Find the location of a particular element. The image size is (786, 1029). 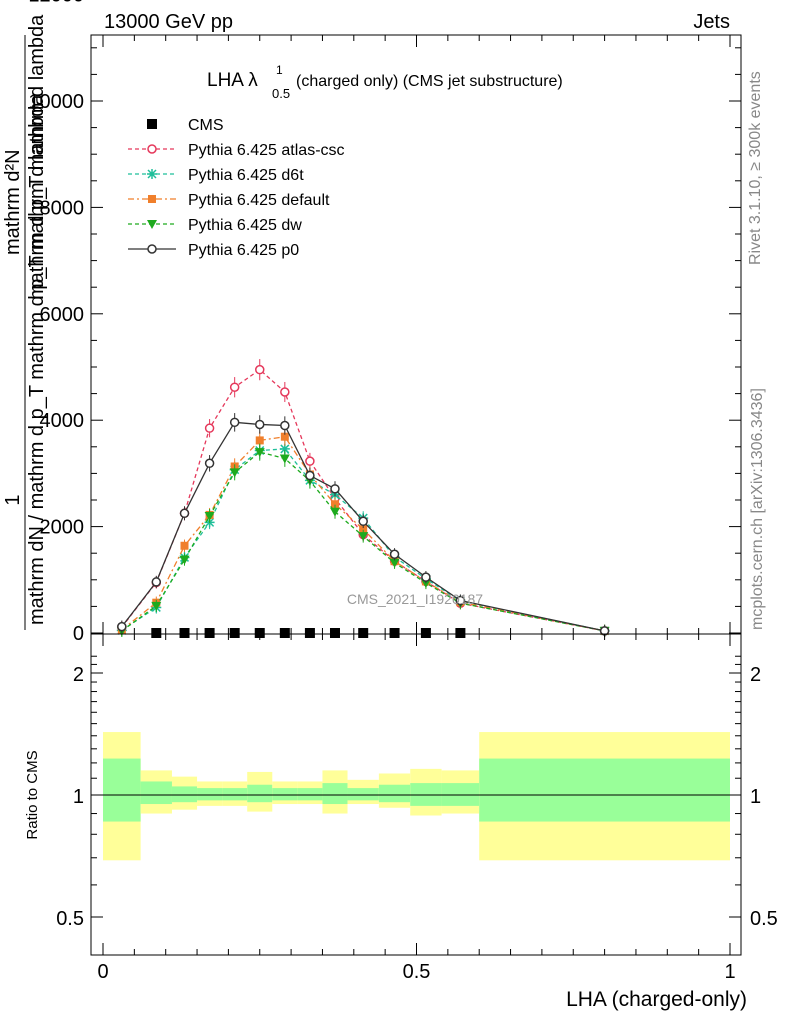

ylabel-frac-den: mathrm d p_T mathrm d lambda is located at coordinates (37, 157).